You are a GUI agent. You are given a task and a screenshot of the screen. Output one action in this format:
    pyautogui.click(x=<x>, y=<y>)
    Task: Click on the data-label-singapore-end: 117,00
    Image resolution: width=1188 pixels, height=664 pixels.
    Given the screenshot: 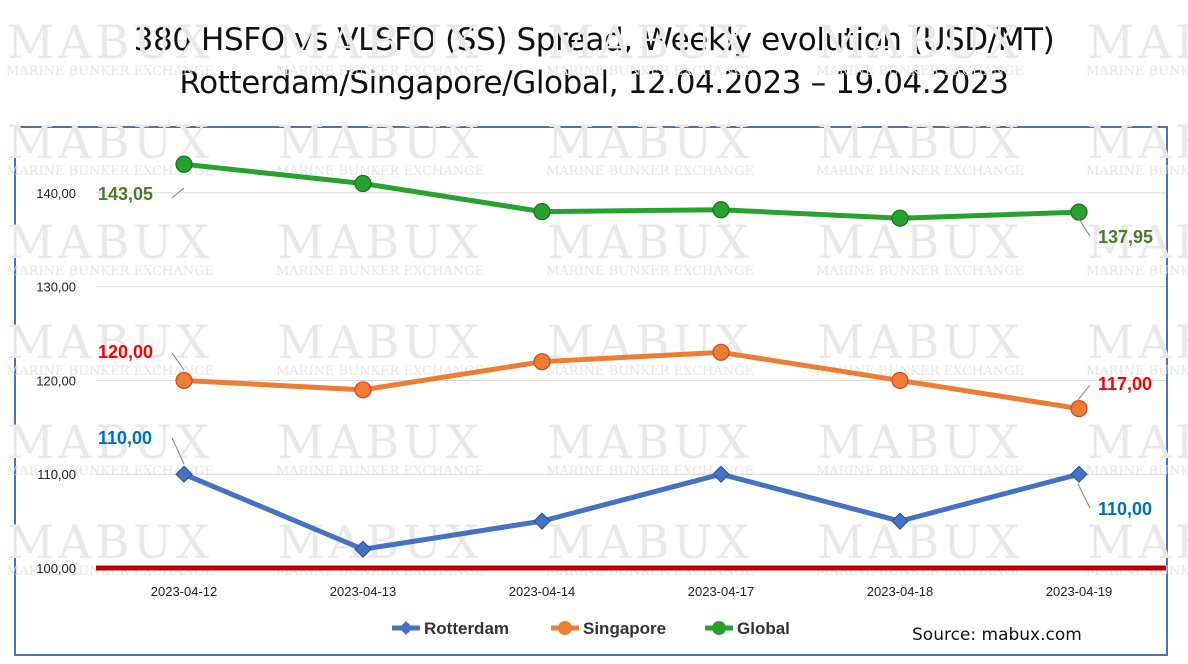 What is the action you would take?
    pyautogui.click(x=1125, y=384)
    